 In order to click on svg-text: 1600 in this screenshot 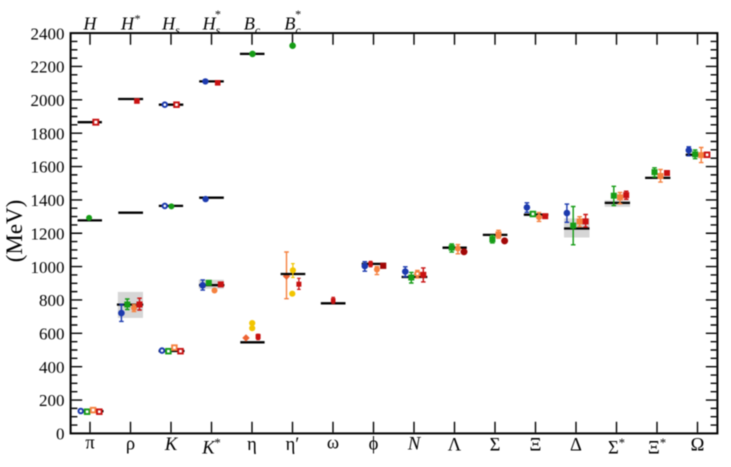, I will do `click(48, 167)`.